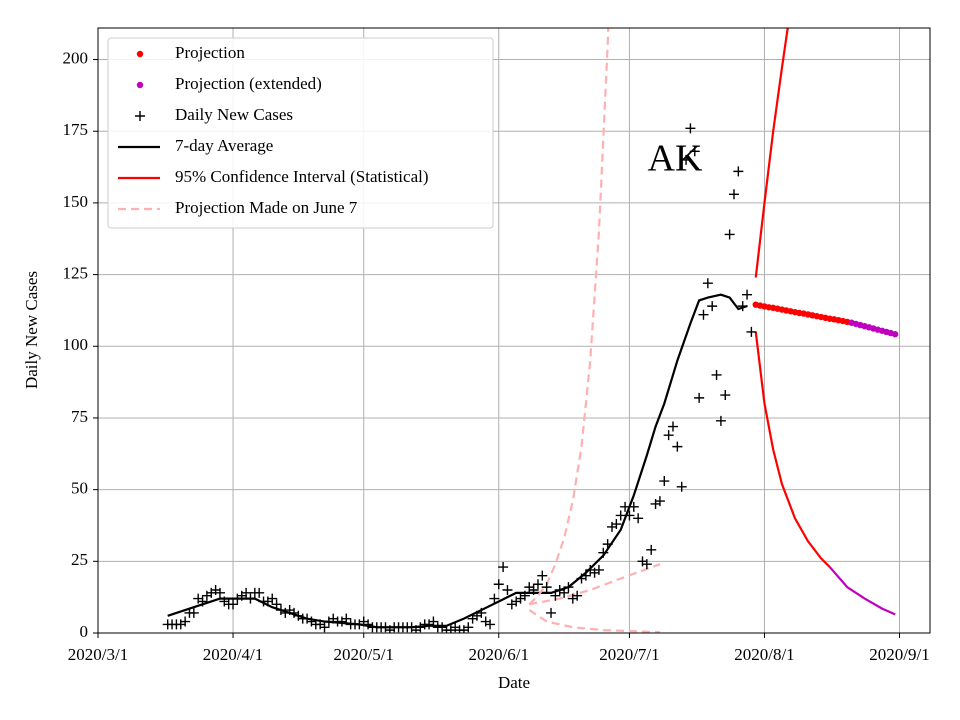 This screenshot has height=720, width=960. I want to click on legend-label: Projection Made on June 7, so click(266, 207).